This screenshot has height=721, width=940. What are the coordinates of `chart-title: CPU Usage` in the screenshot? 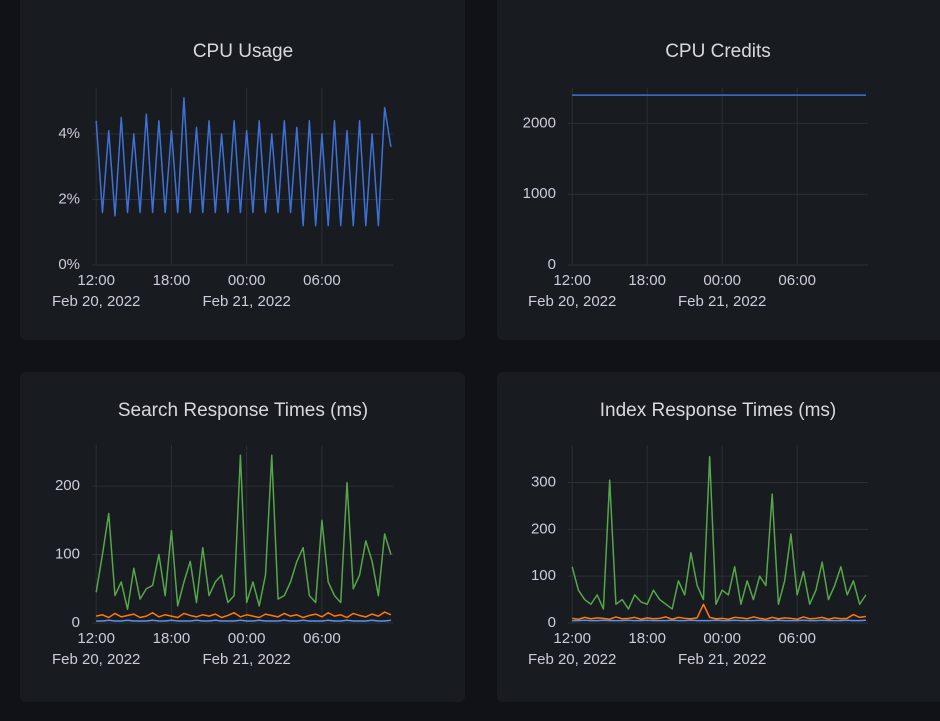 It's located at (243, 51).